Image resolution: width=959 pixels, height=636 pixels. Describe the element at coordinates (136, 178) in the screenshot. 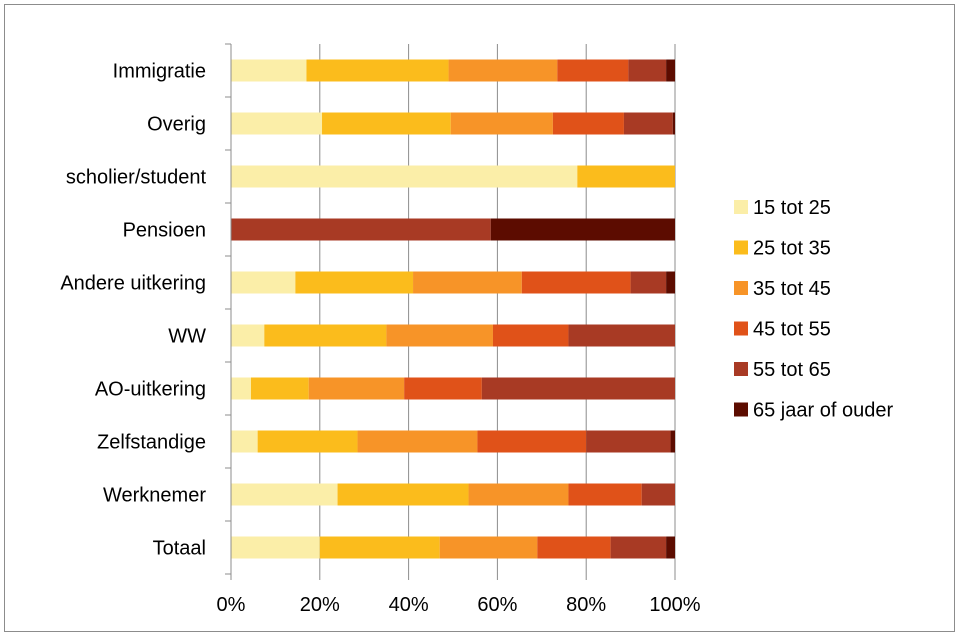

I see `category-label-scholier-student: scholier/student` at that location.